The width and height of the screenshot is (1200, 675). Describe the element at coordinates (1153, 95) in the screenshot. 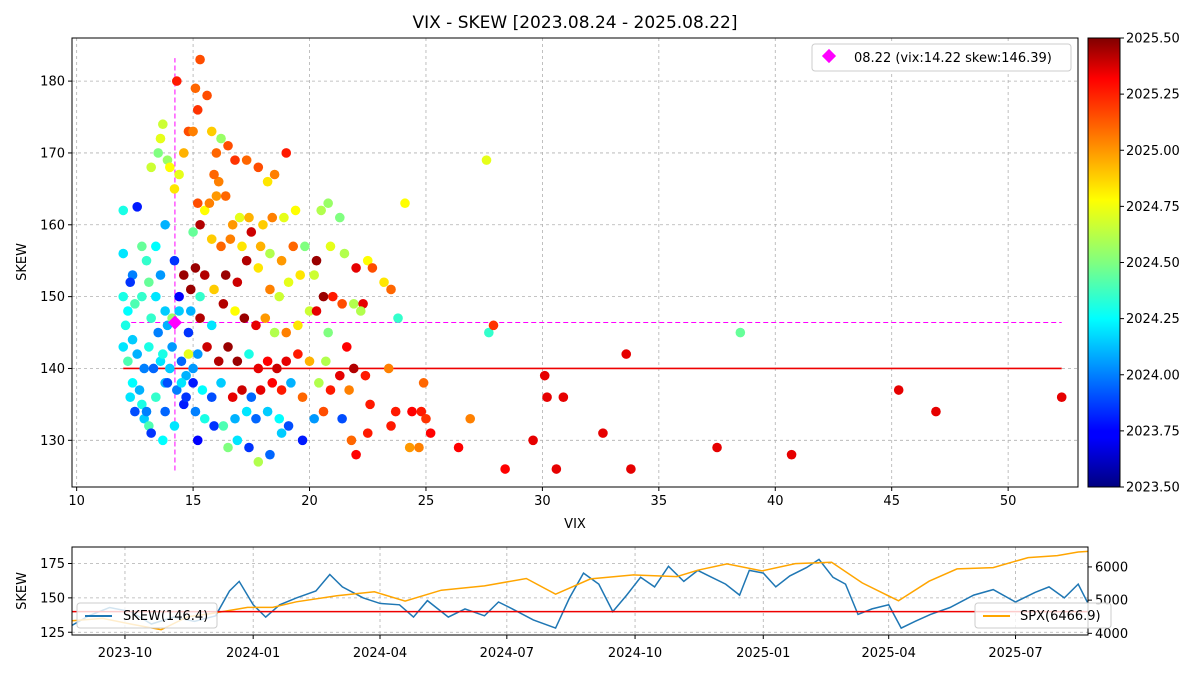

I see `colorbar-tick-label: 2025.25` at that location.